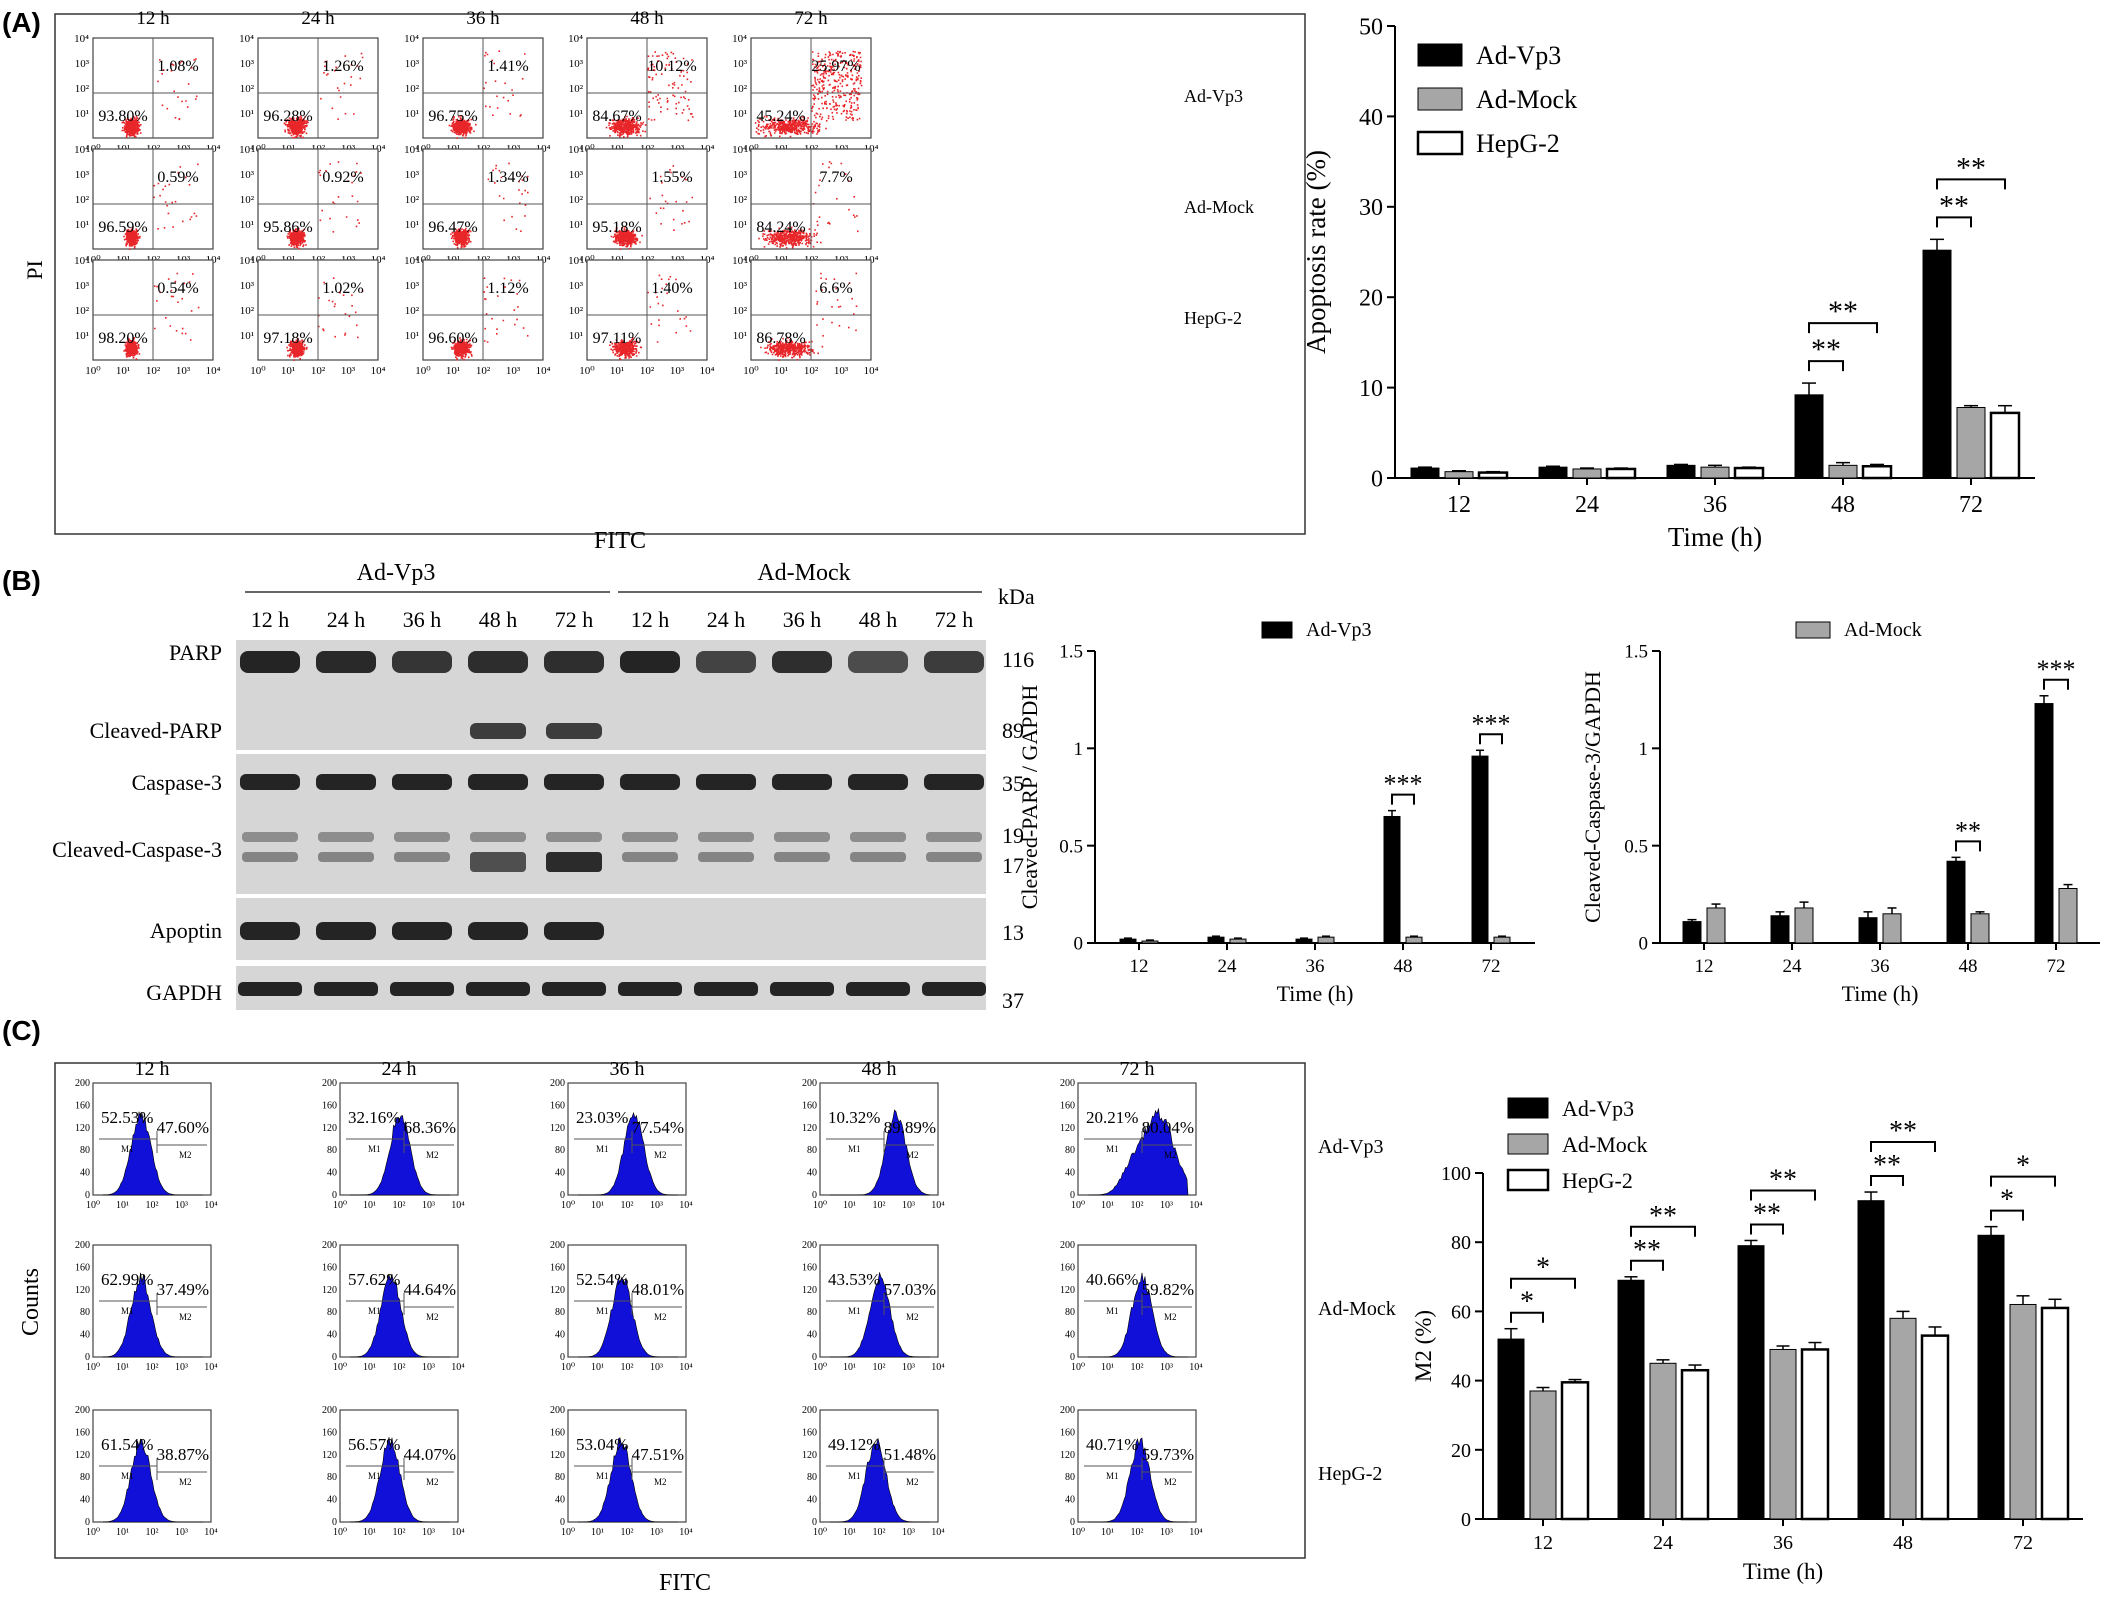 This screenshot has width=2128, height=1601. I want to click on upper-right-percent: 1.55%, so click(671, 177).